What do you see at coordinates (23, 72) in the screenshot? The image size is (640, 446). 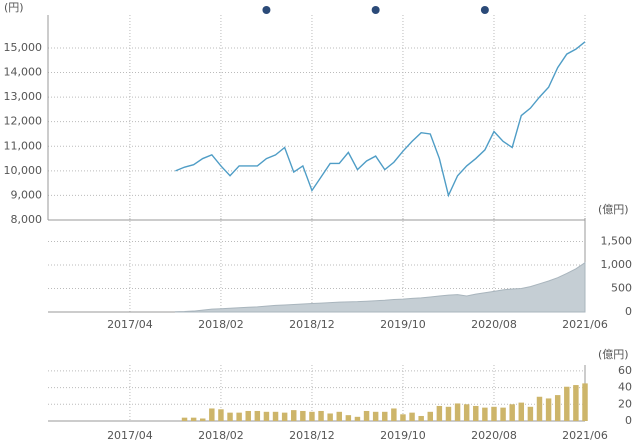 I see `y-tick-label: 14,000` at bounding box center [23, 72].